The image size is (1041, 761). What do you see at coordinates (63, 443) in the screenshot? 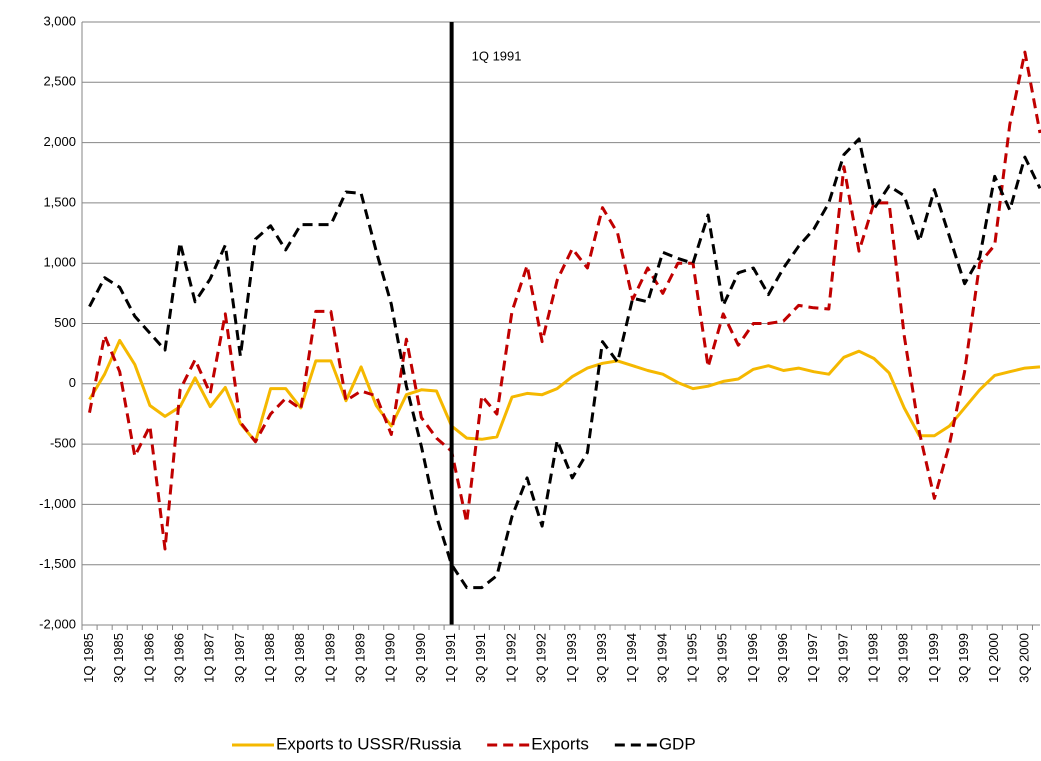
I see `y-tick-label: -500` at bounding box center [63, 443].